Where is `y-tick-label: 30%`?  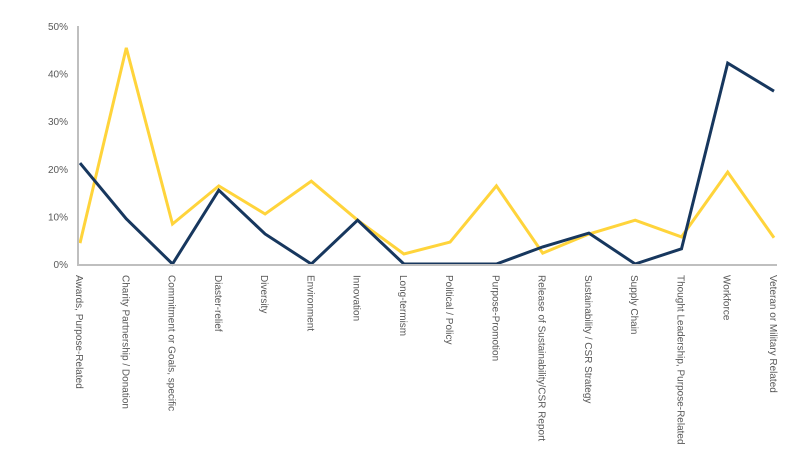 y-tick-label: 30% is located at coordinates (58, 122).